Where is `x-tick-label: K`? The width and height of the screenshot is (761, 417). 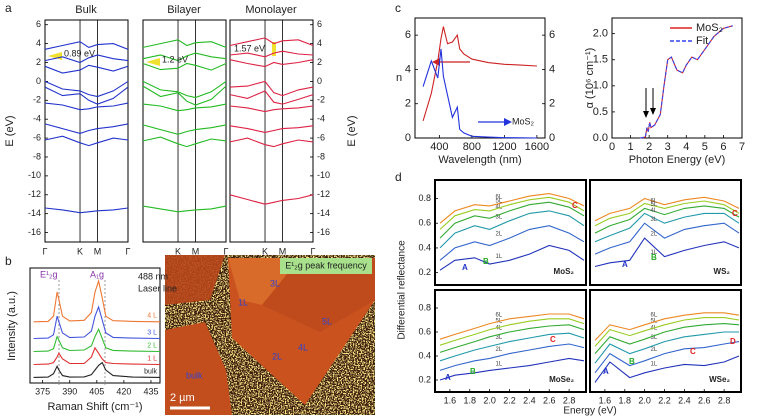
x-tick-label: K is located at coordinates (265, 251).